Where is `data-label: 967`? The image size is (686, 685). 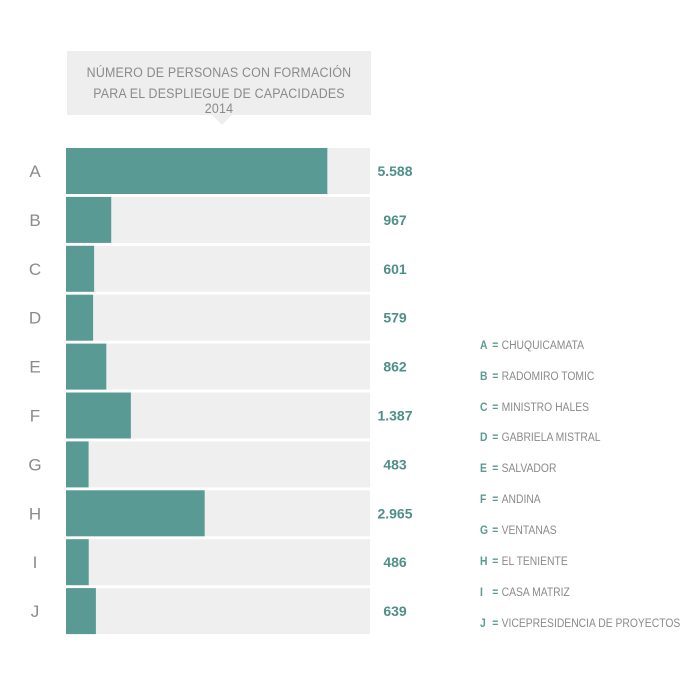 data-label: 967 is located at coordinates (395, 220).